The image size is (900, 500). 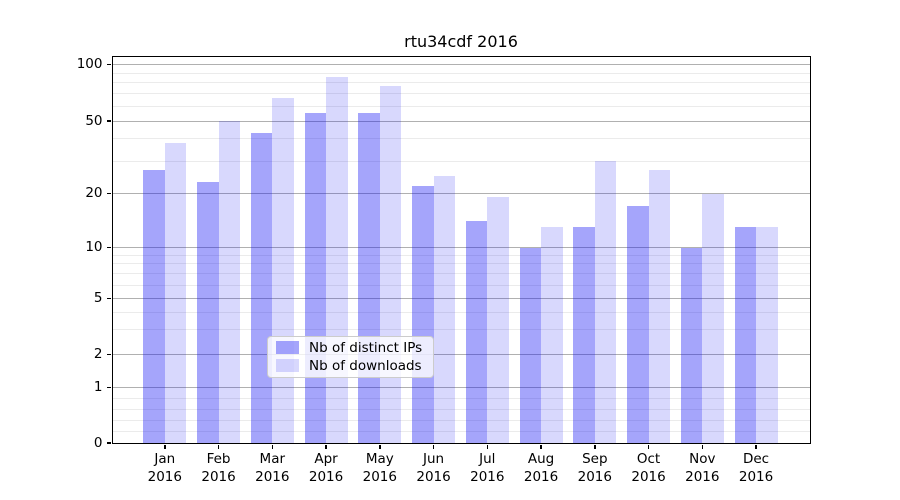 What do you see at coordinates (98, 387) in the screenshot?
I see `y-tick-label: 1` at bounding box center [98, 387].